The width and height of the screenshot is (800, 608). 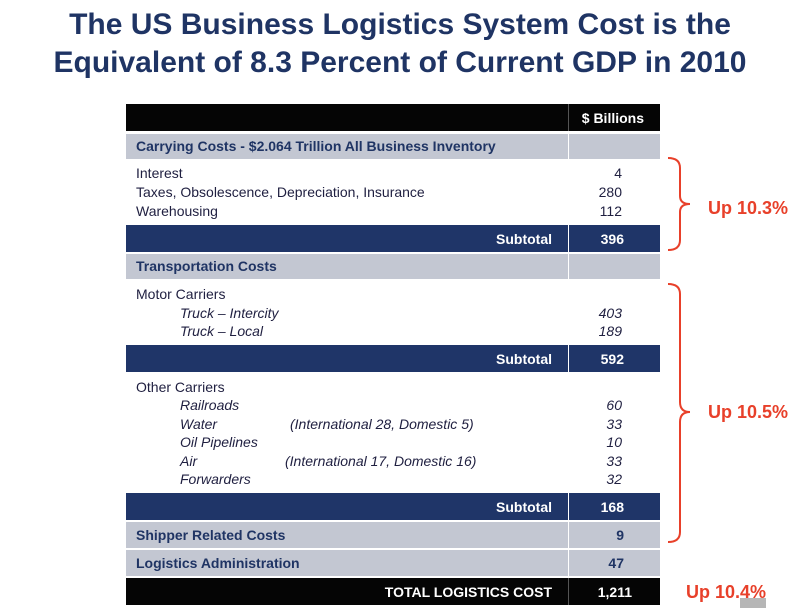 I want to click on shipper-costs-row: Shipper Related Costs 9, so click(x=393, y=535).